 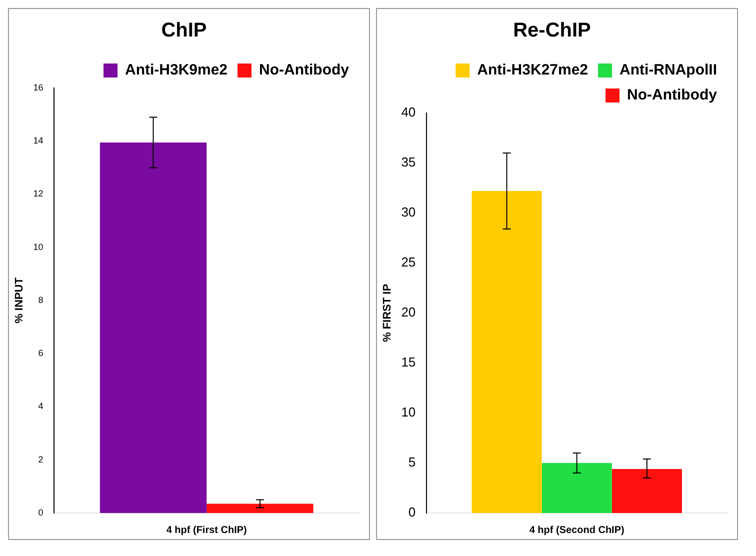 What do you see at coordinates (184, 31) in the screenshot?
I see `chart-title: ChIP` at bounding box center [184, 31].